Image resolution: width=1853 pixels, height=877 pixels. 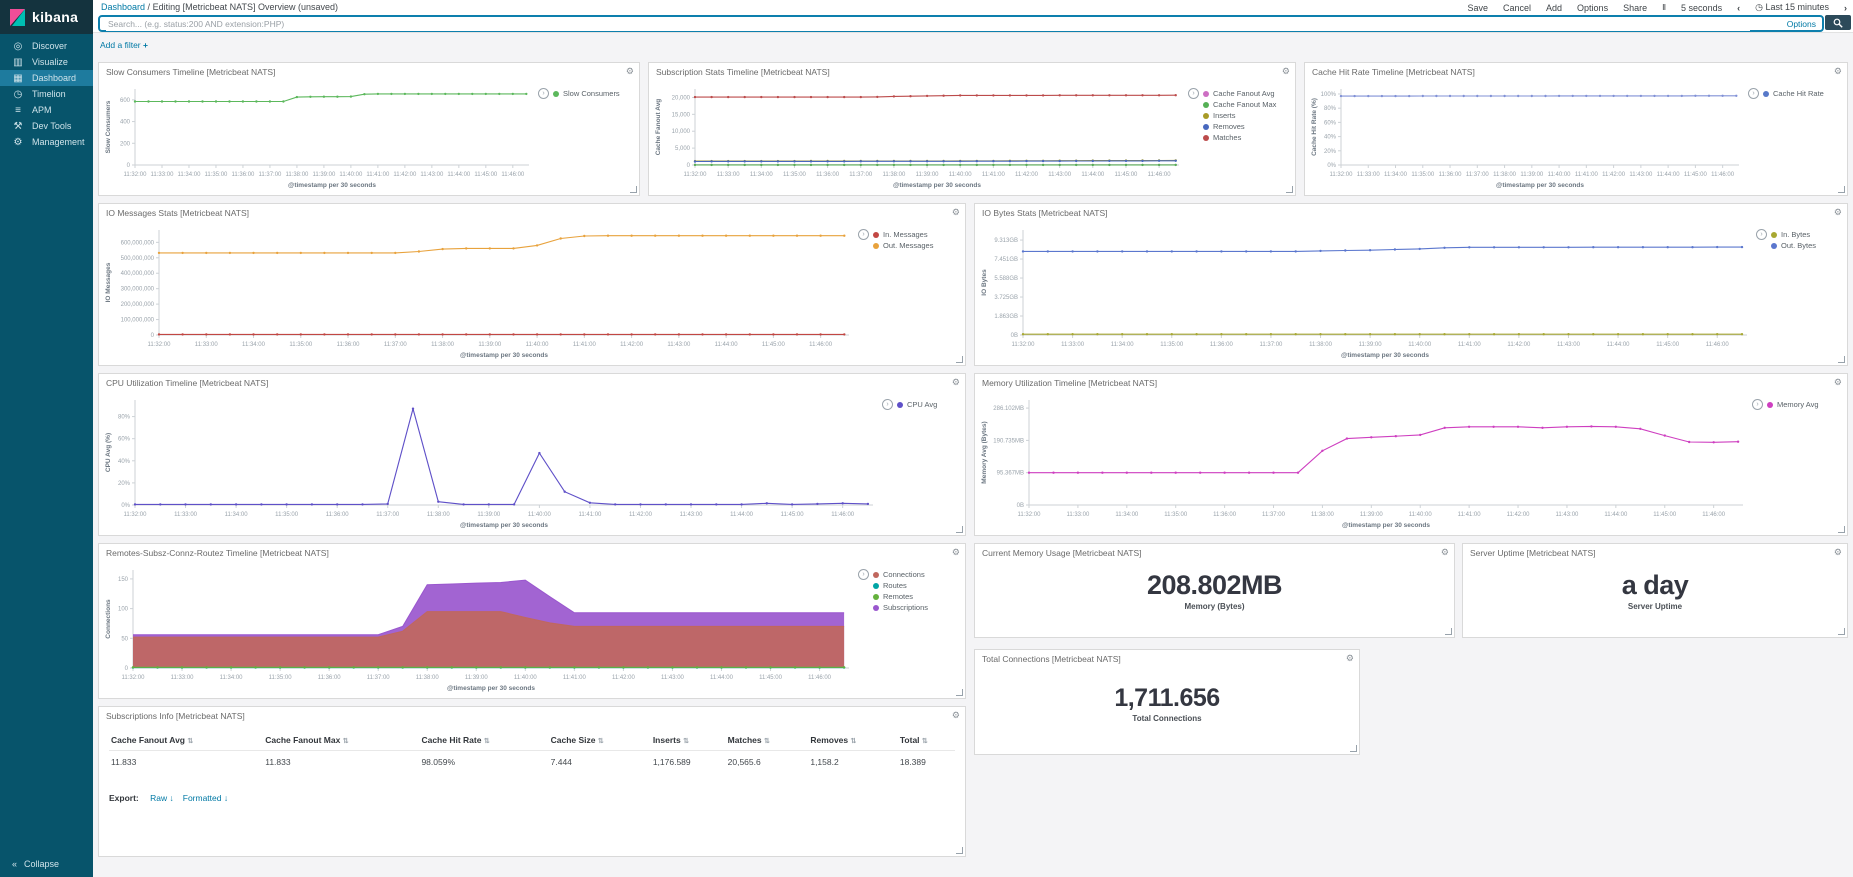 What do you see at coordinates (916, 607) in the screenshot?
I see `legend-item: Subscriptions` at bounding box center [916, 607].